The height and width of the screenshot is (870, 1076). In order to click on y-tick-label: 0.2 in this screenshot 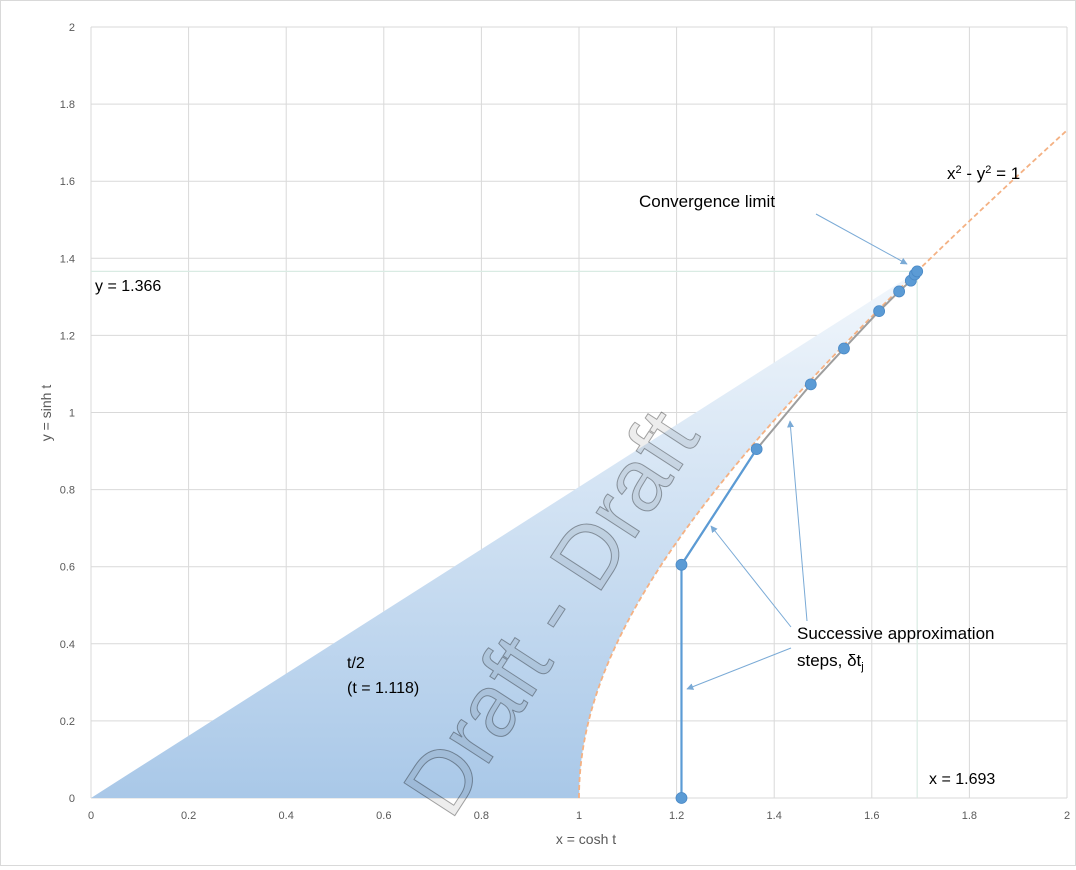, I will do `click(67, 722)`.